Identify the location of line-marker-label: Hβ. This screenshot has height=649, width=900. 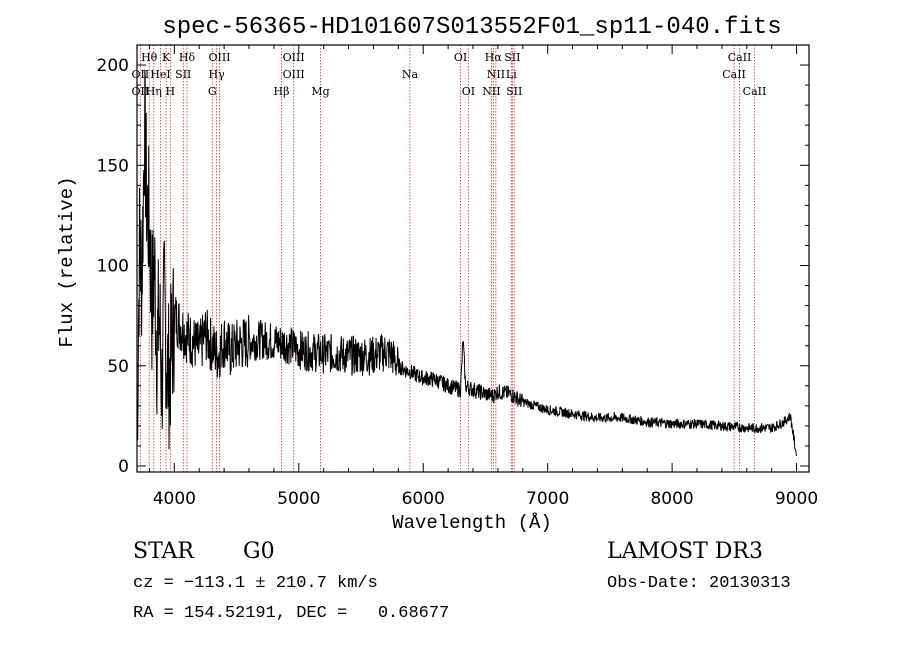
(282, 91).